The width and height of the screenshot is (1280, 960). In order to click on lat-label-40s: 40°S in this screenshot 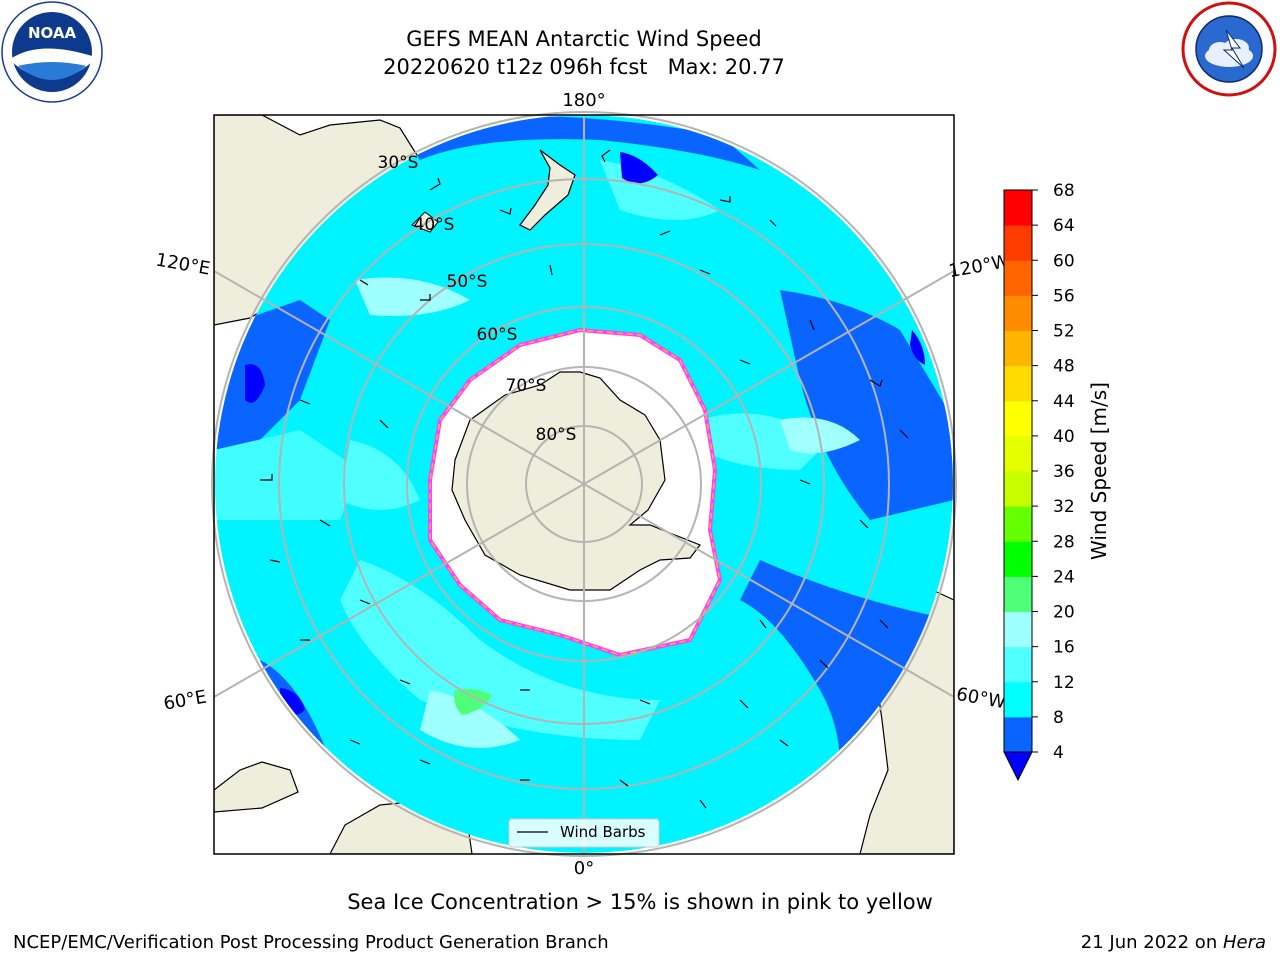, I will do `click(434, 225)`.